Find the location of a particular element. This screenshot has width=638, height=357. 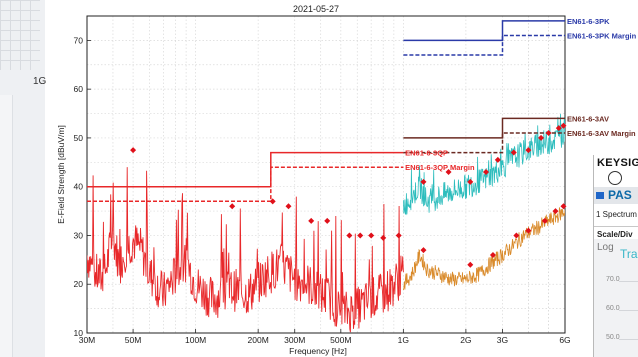

limit-line-label: EN61-6-3PK is located at coordinates (588, 21).